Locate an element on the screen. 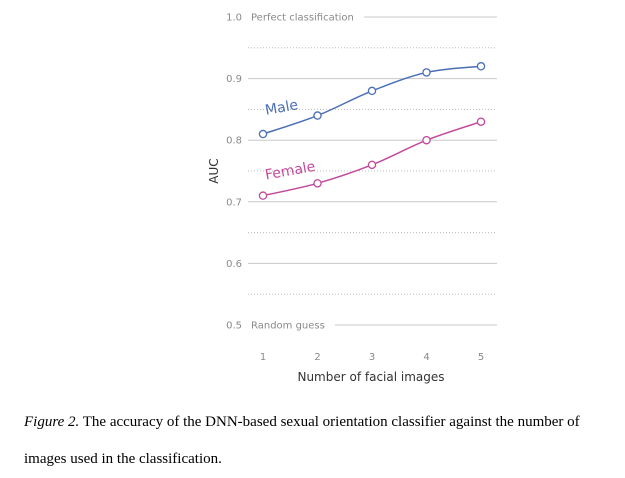 The image size is (625, 478). figure-label: Figure 2. is located at coordinates (52, 422).